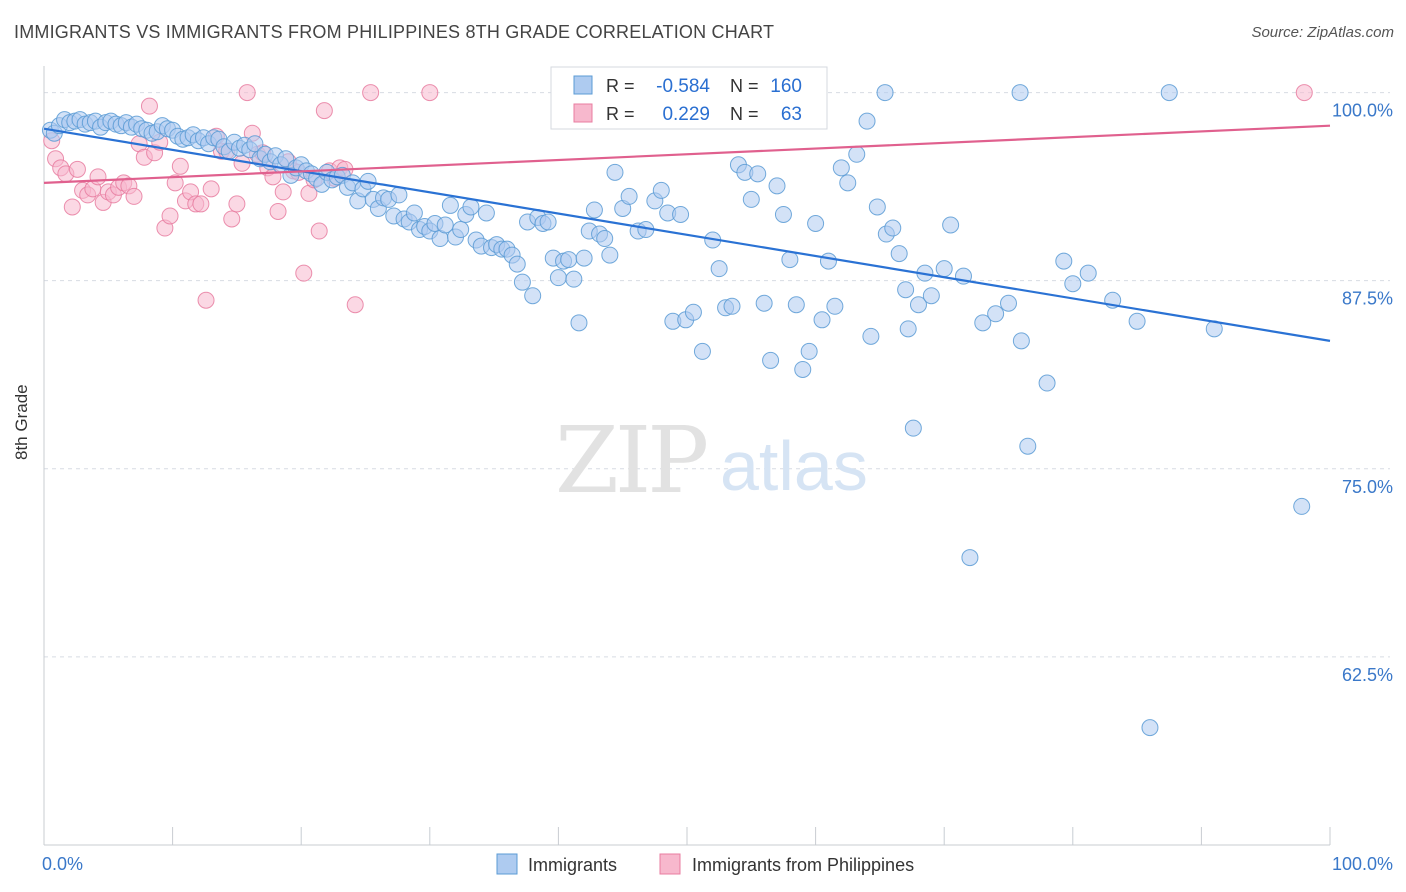 Image resolution: width=1406 pixels, height=892 pixels. What do you see at coordinates (683, 86) in the screenshot?
I see `stats-r-value-1: -0.584` at bounding box center [683, 86].